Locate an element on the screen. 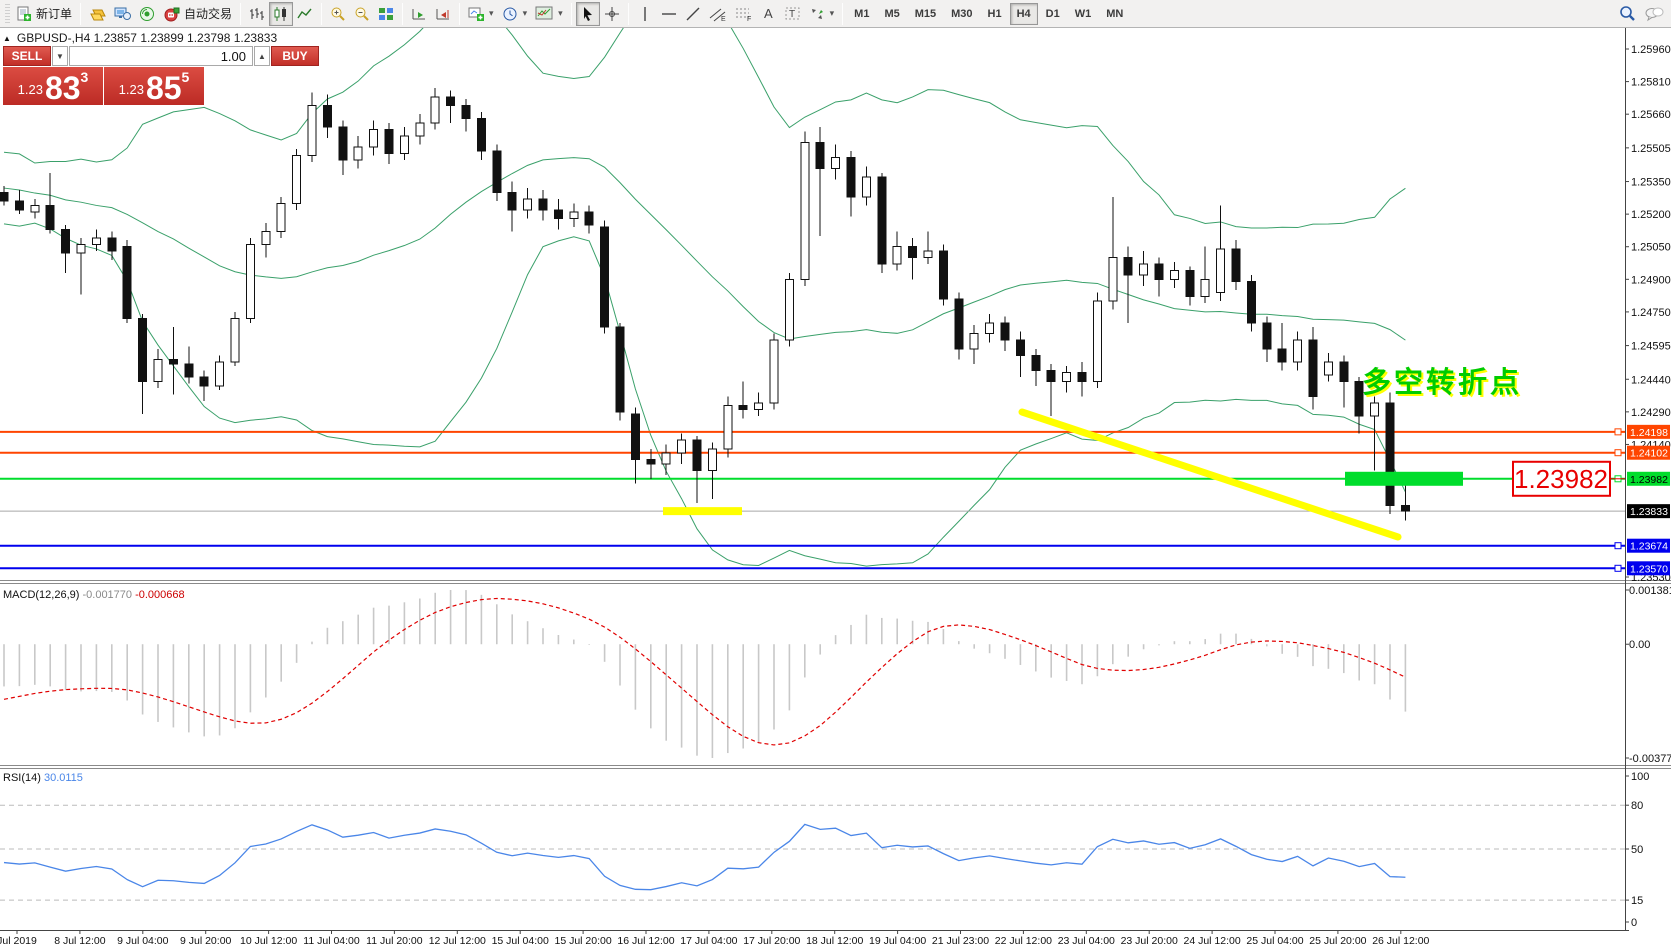 The width and height of the screenshot is (1671, 949). rsi-tick-label: 80 is located at coordinates (1637, 806).